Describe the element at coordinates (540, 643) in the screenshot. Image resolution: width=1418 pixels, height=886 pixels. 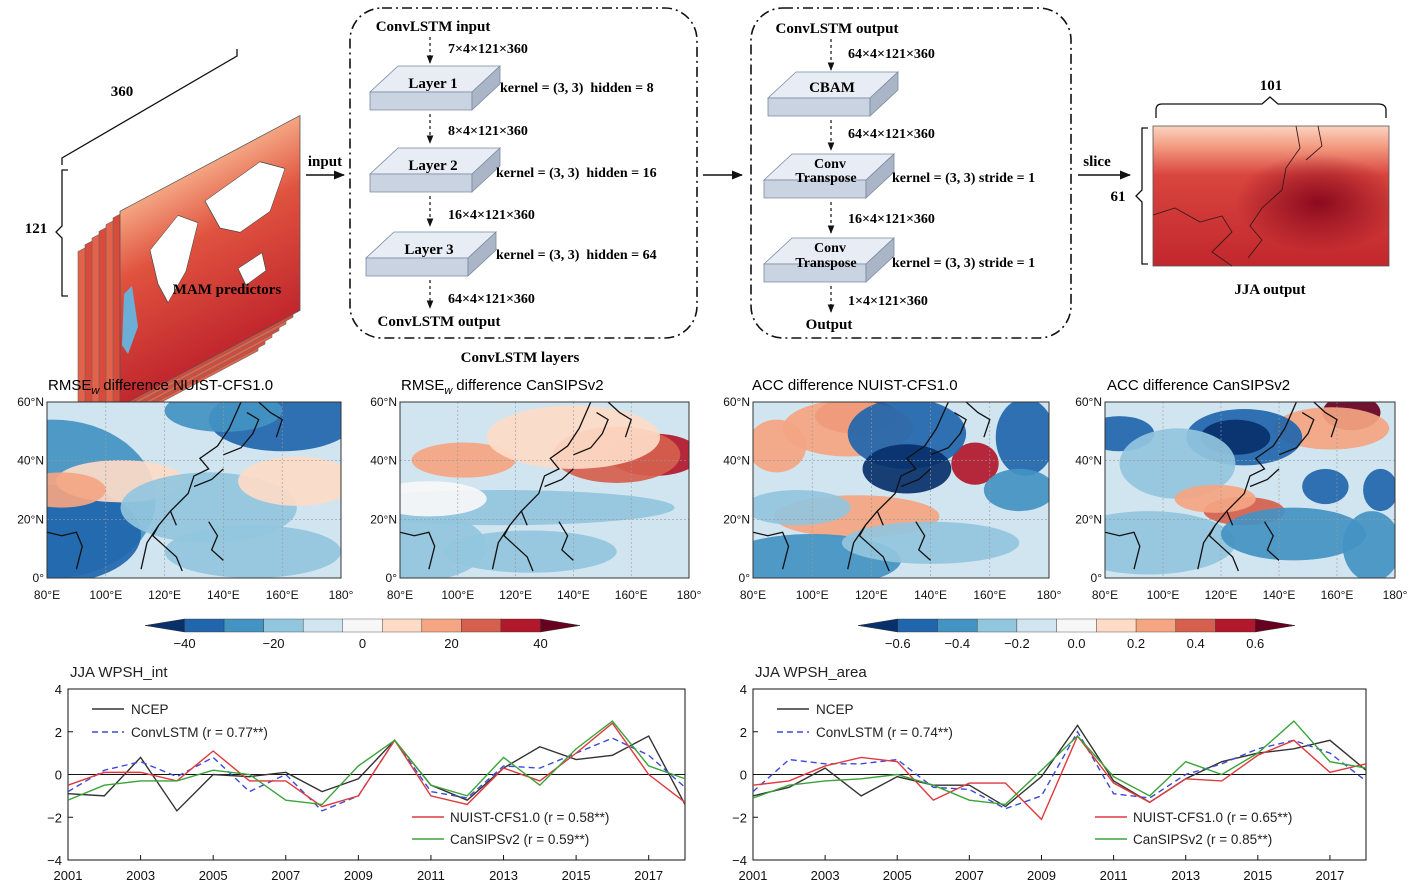
I see `colorbar-tick-label: 40` at that location.